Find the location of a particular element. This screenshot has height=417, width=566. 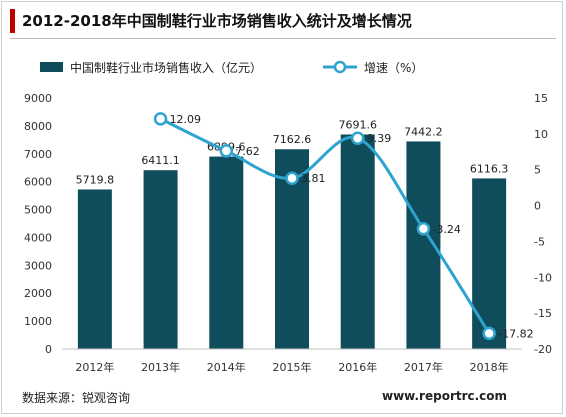

legend: 中国制鞋行业市场销售收入（亿元） 增速（%） is located at coordinates (231, 67).